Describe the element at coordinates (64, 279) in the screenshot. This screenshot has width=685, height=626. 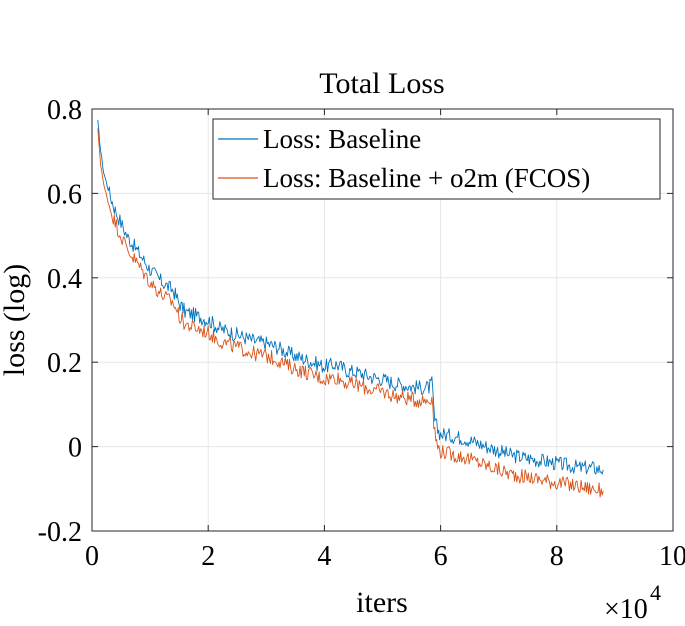
I see `y-tick-label: 0.4` at that location.